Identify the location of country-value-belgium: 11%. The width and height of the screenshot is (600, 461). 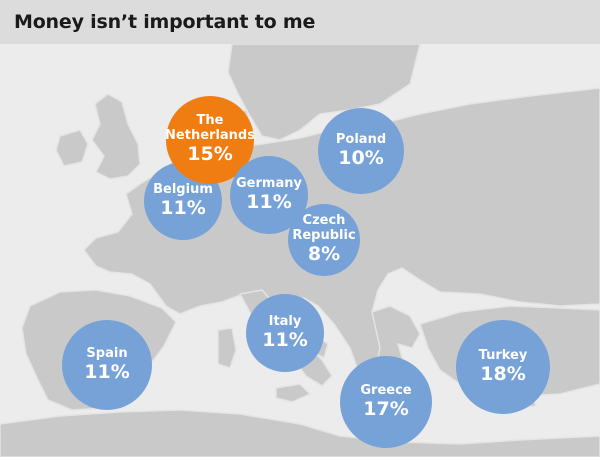
(183, 208).